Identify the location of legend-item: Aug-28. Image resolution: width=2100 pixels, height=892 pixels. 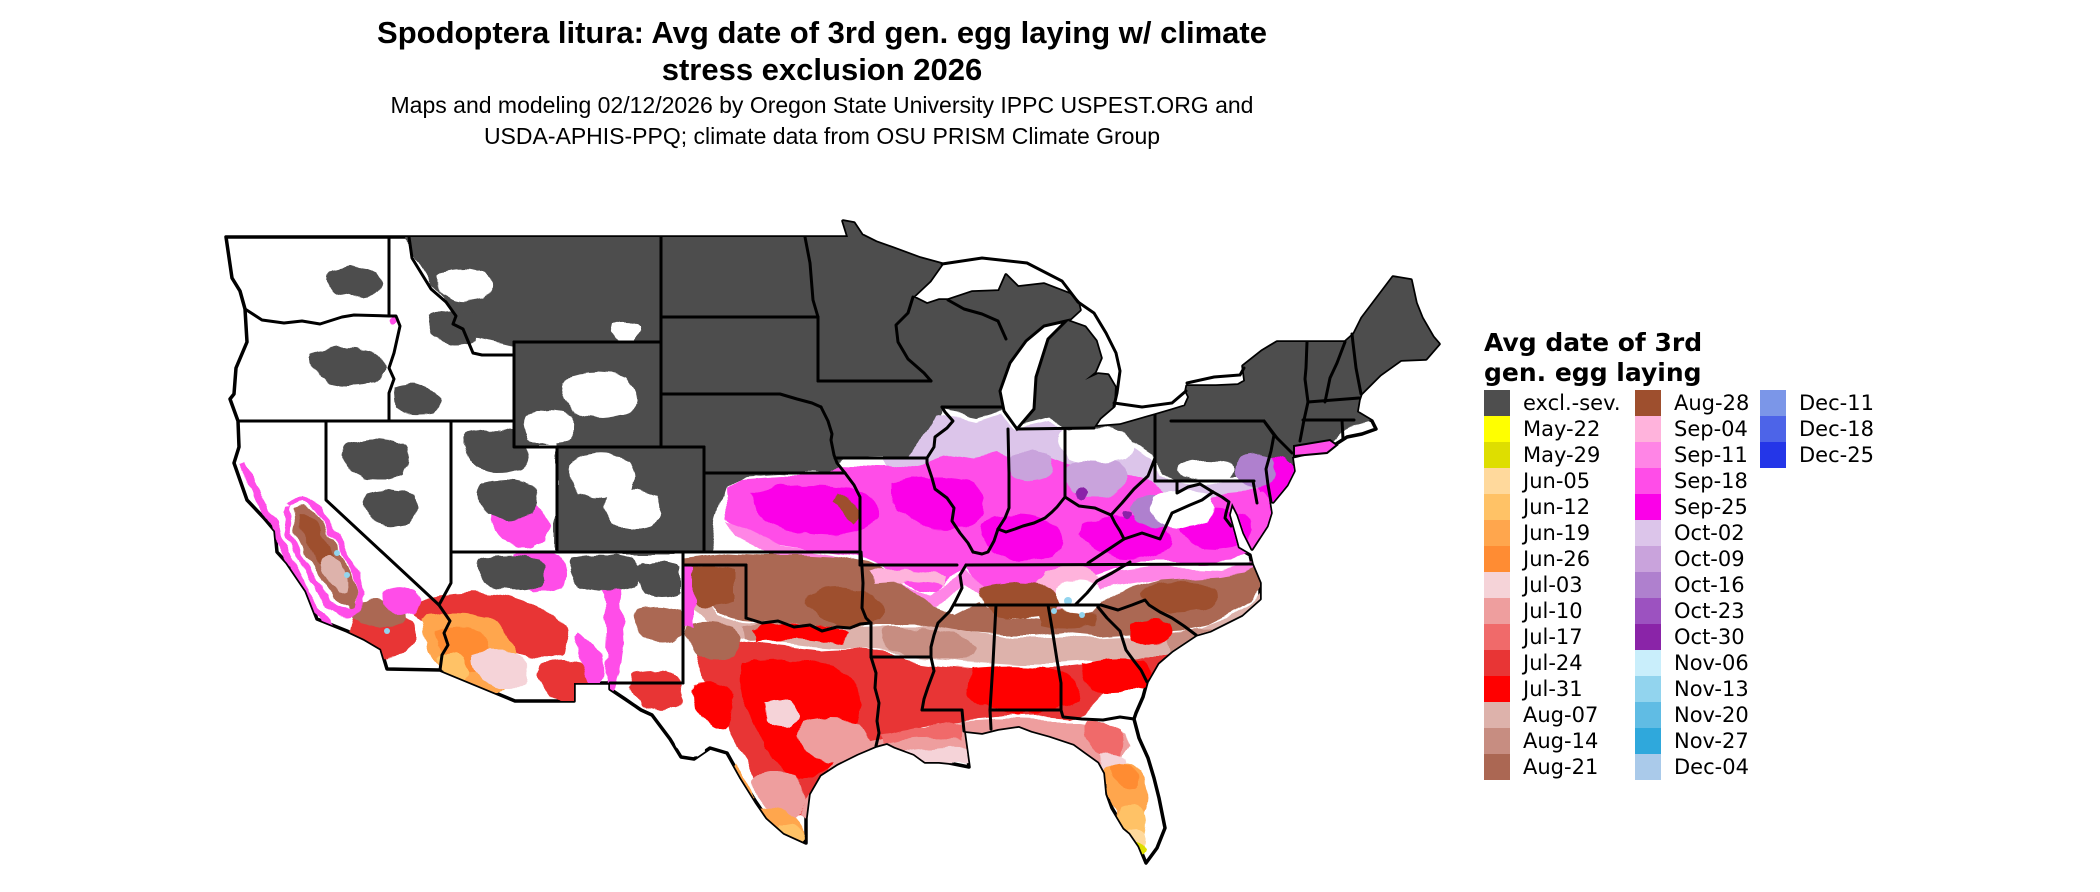
(1692, 403).